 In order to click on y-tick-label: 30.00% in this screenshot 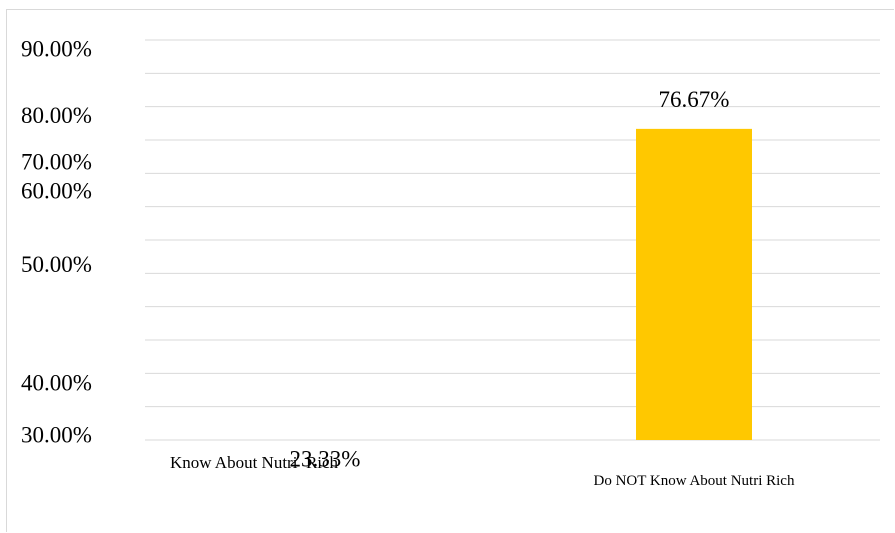, I will do `click(56, 434)`.